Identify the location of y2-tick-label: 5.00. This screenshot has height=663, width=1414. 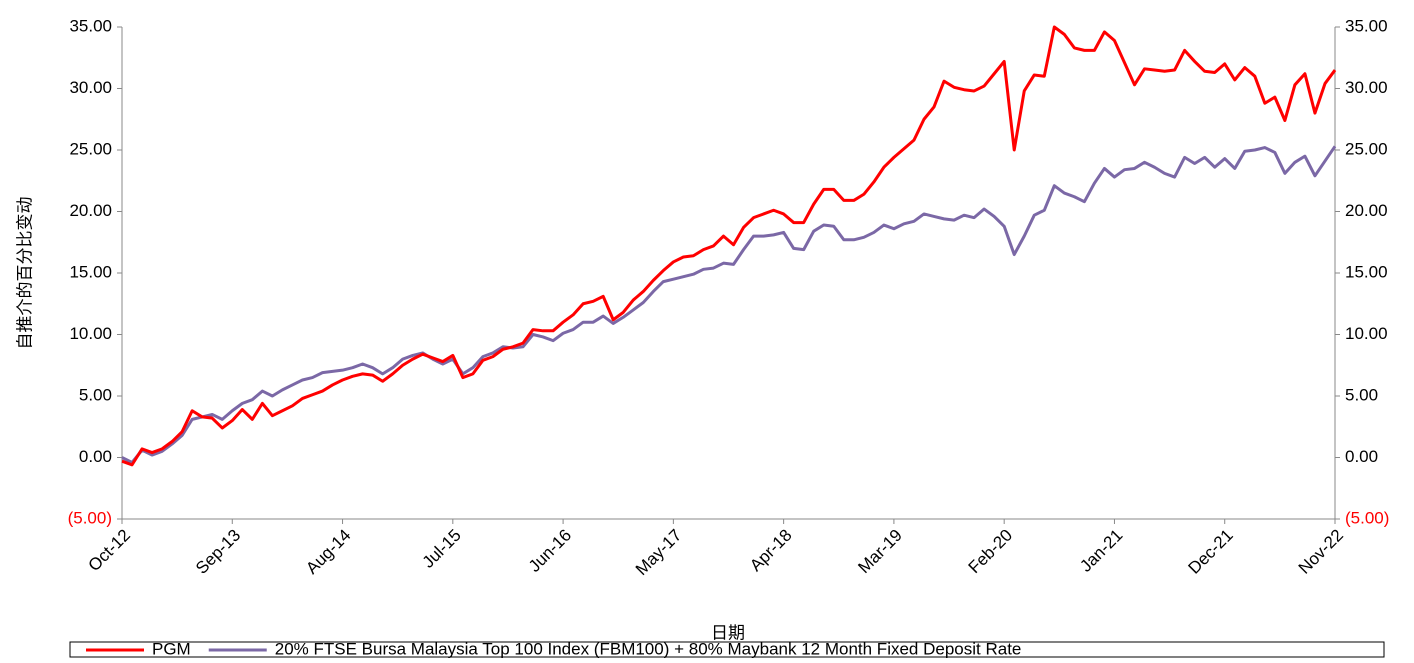
(1361, 394).